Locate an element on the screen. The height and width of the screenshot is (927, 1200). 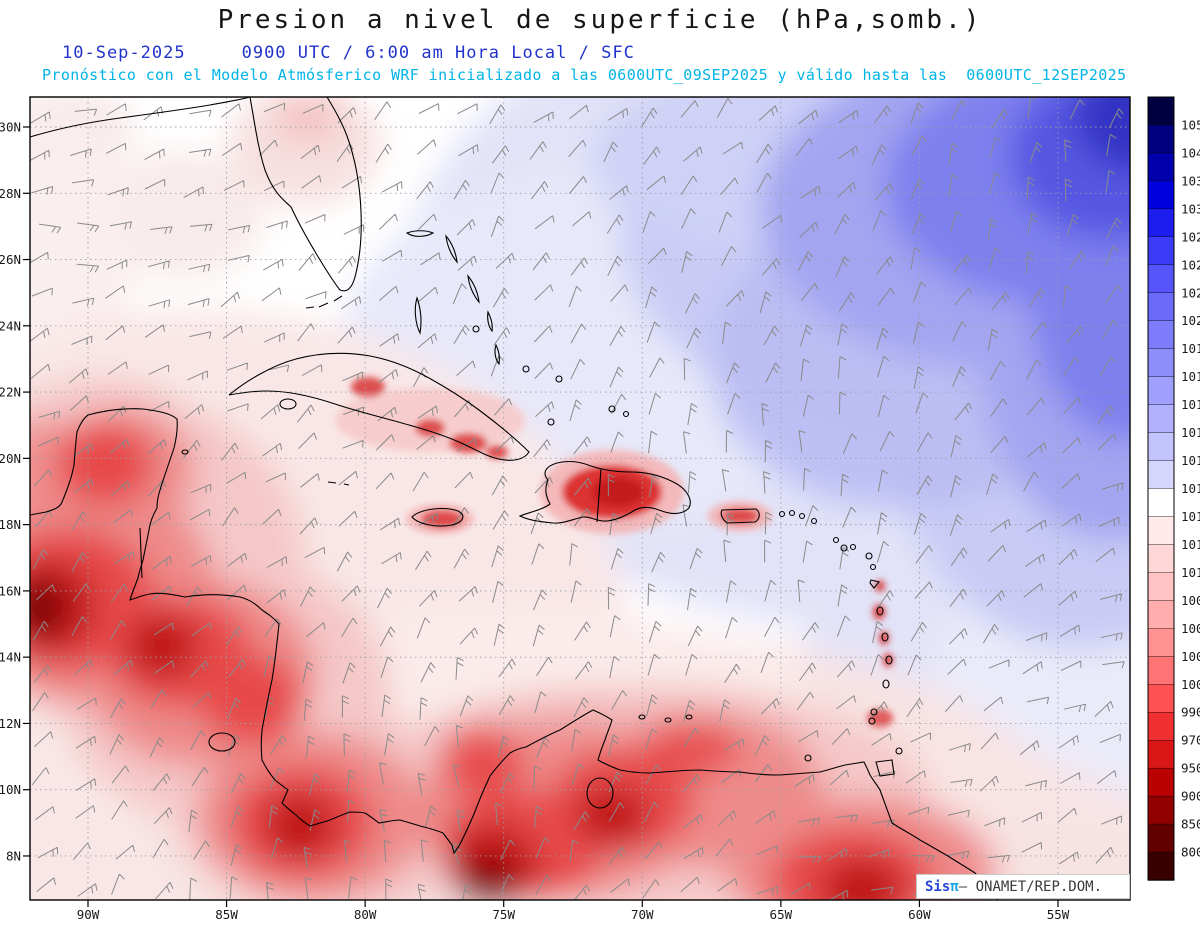
lon-label: 60W is located at coordinates (919, 914).